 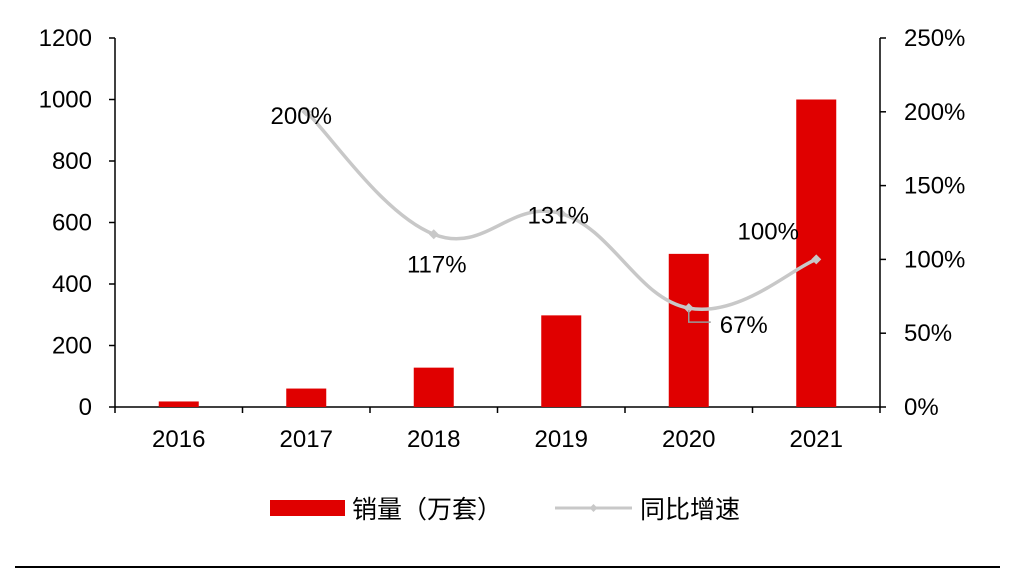 I want to click on growth-data-label: 131%, so click(x=558, y=216).